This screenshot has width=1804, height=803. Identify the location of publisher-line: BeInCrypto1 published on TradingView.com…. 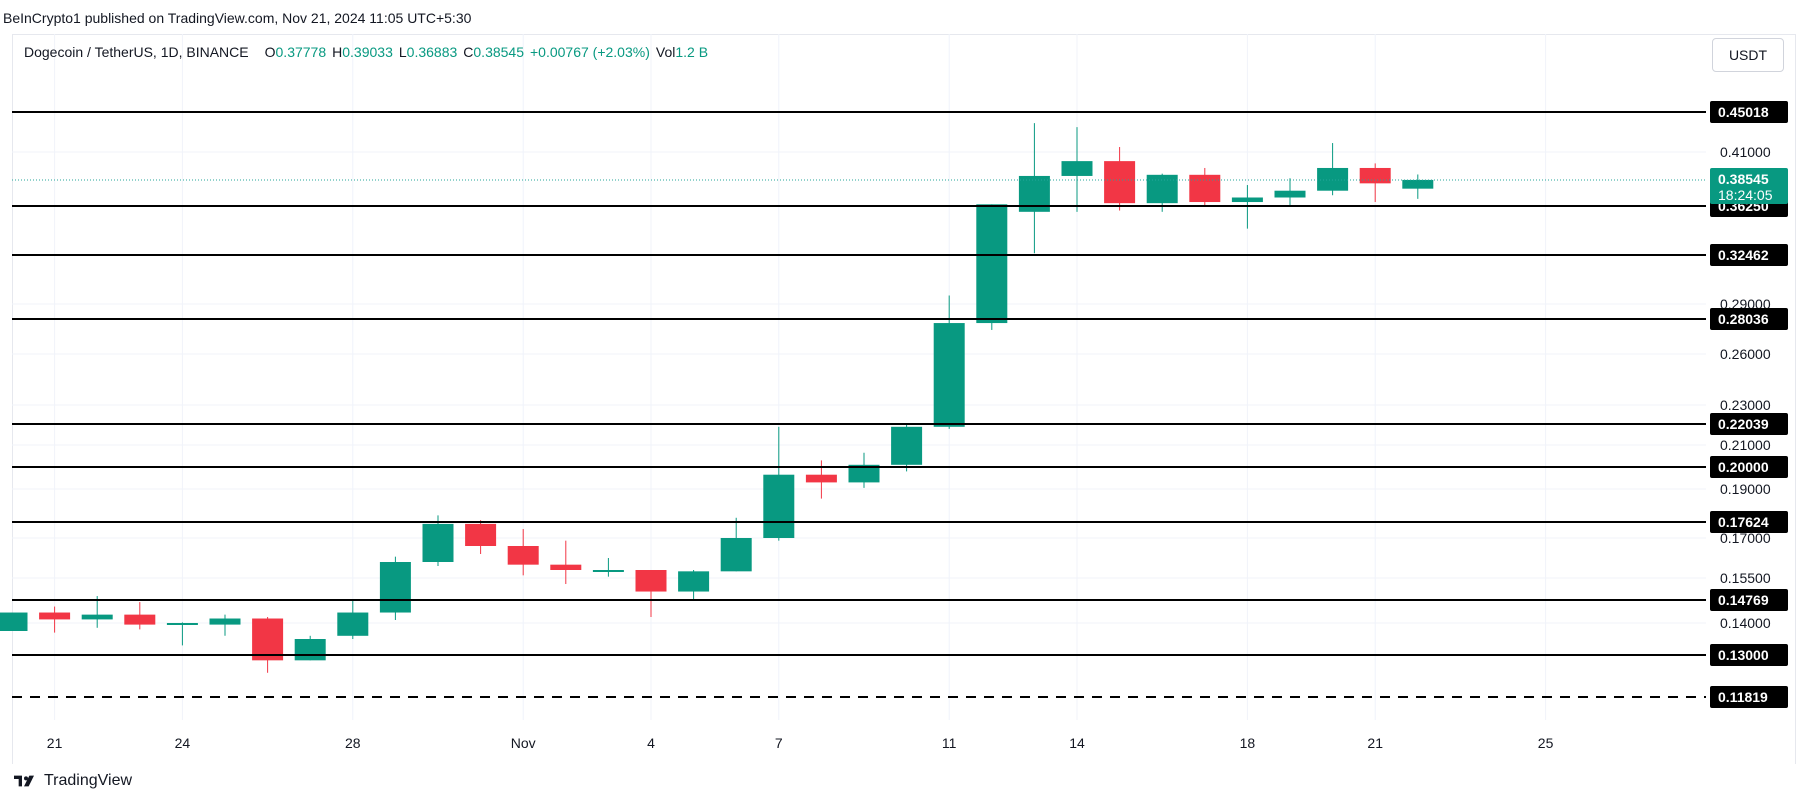
(237, 18).